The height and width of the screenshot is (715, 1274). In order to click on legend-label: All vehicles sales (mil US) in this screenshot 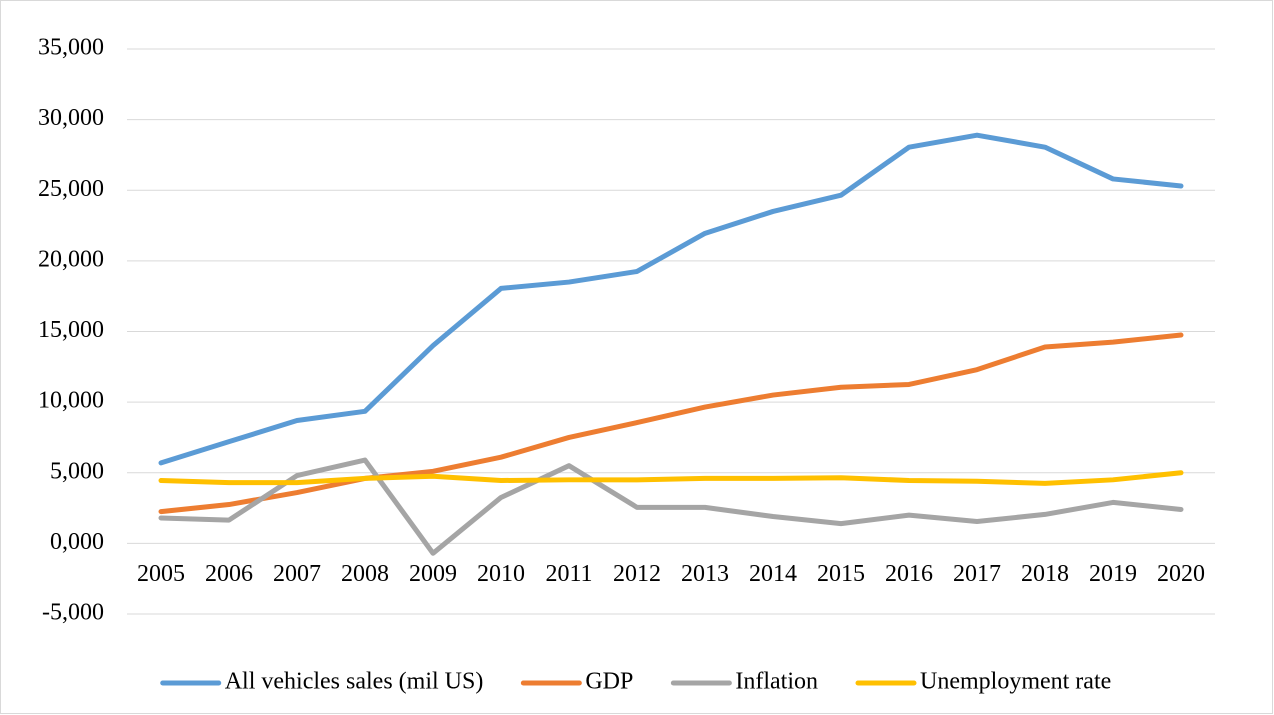, I will do `click(354, 682)`.